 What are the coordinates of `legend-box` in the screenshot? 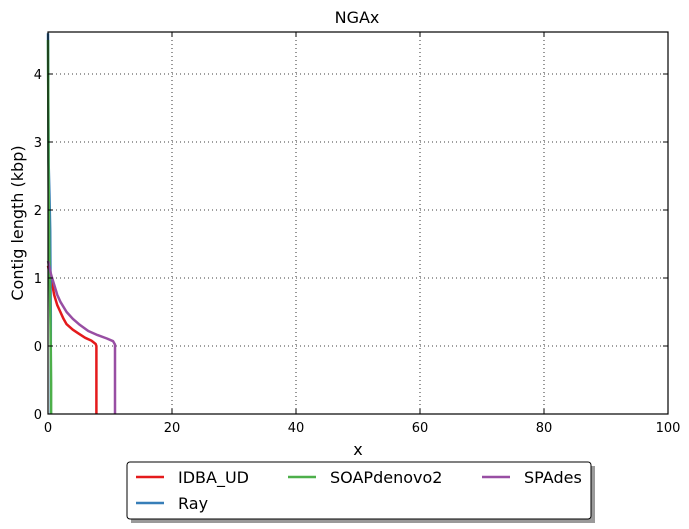 It's located at (359, 490).